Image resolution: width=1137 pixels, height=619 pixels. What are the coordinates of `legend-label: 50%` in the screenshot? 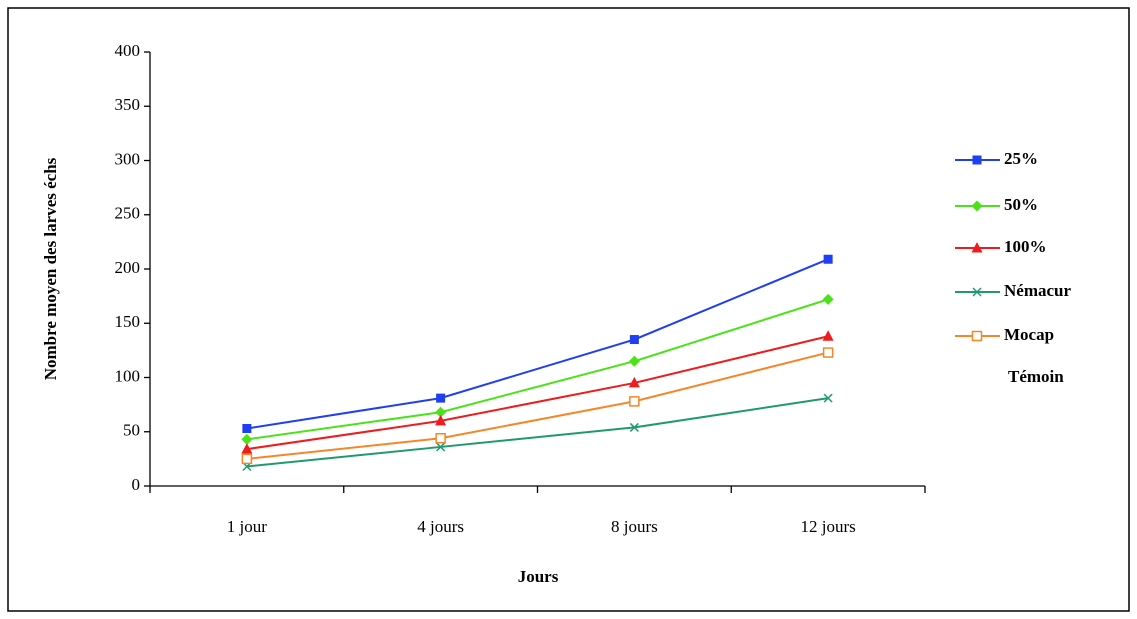 It's located at (1021, 204).